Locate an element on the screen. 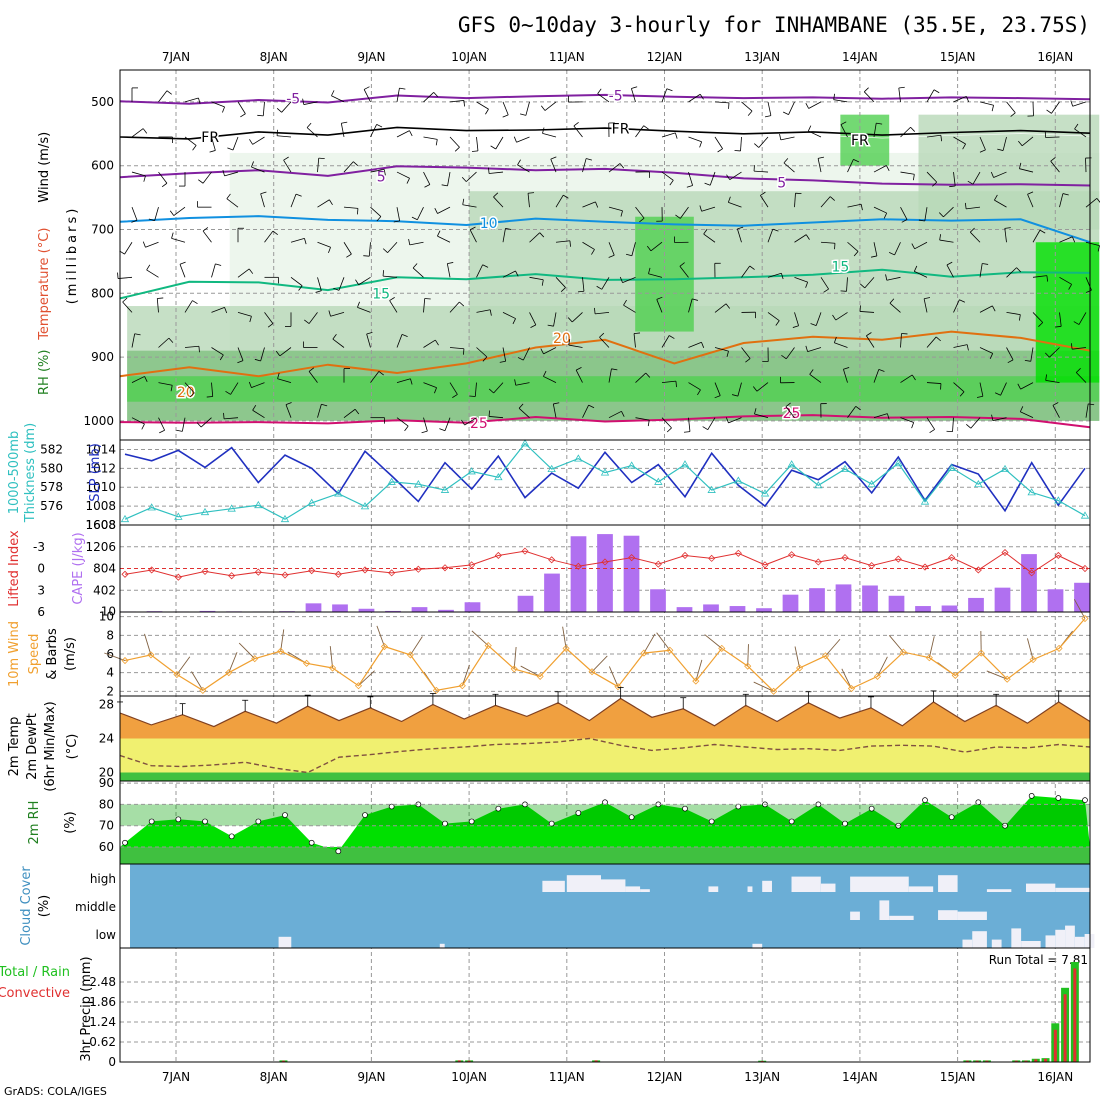  slp-tick-label: 1608 is located at coordinates (100, 525).